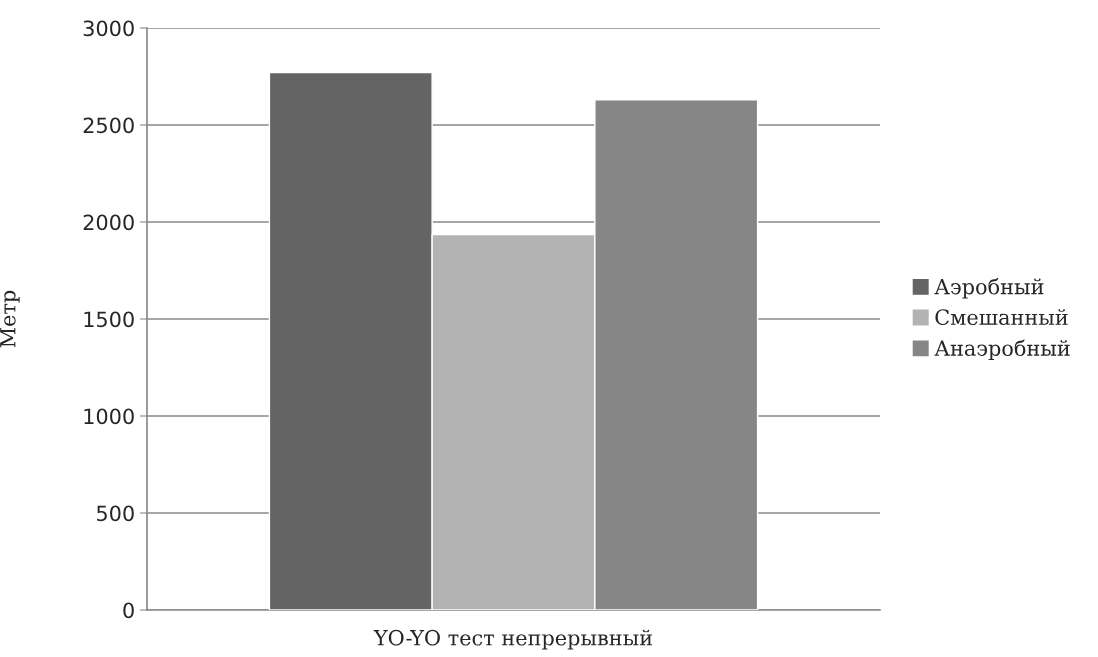 Image resolution: width=1098 pixels, height=657 pixels. Describe the element at coordinates (1001, 317) in the screenshot. I see `legend-label: Смешанный` at that location.